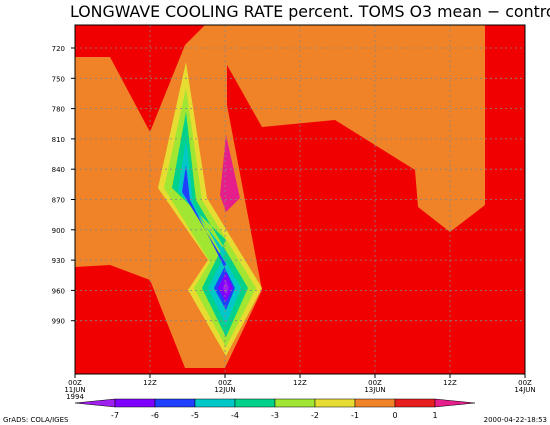  What do you see at coordinates (58, 322) in the screenshot?
I see `y-tick-label: 990` at bounding box center [58, 322].